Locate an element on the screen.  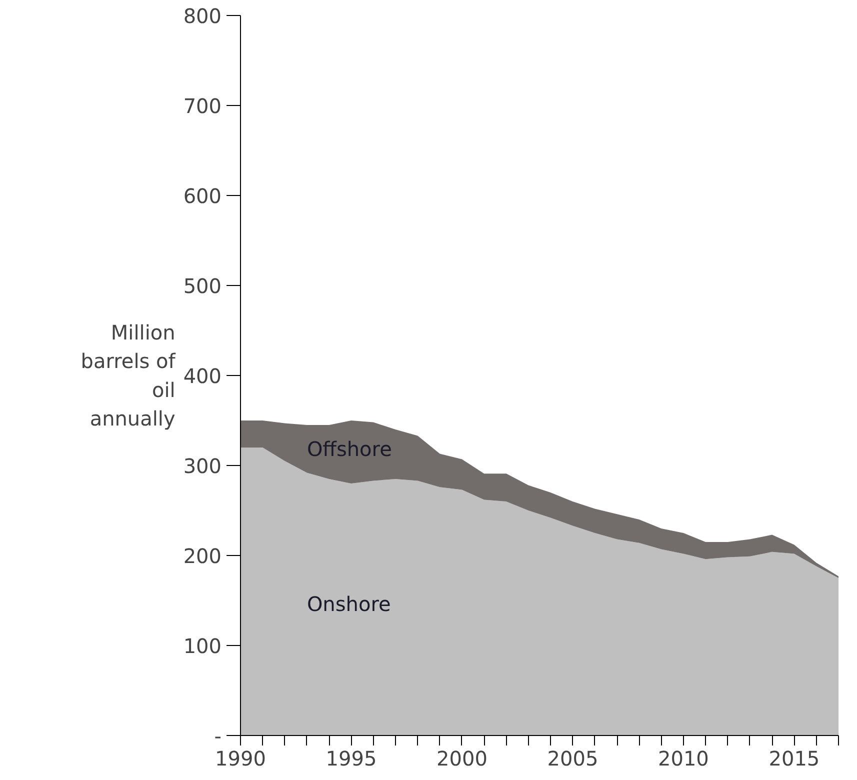
y-tick-label: 700 is located at coordinates (202, 106).